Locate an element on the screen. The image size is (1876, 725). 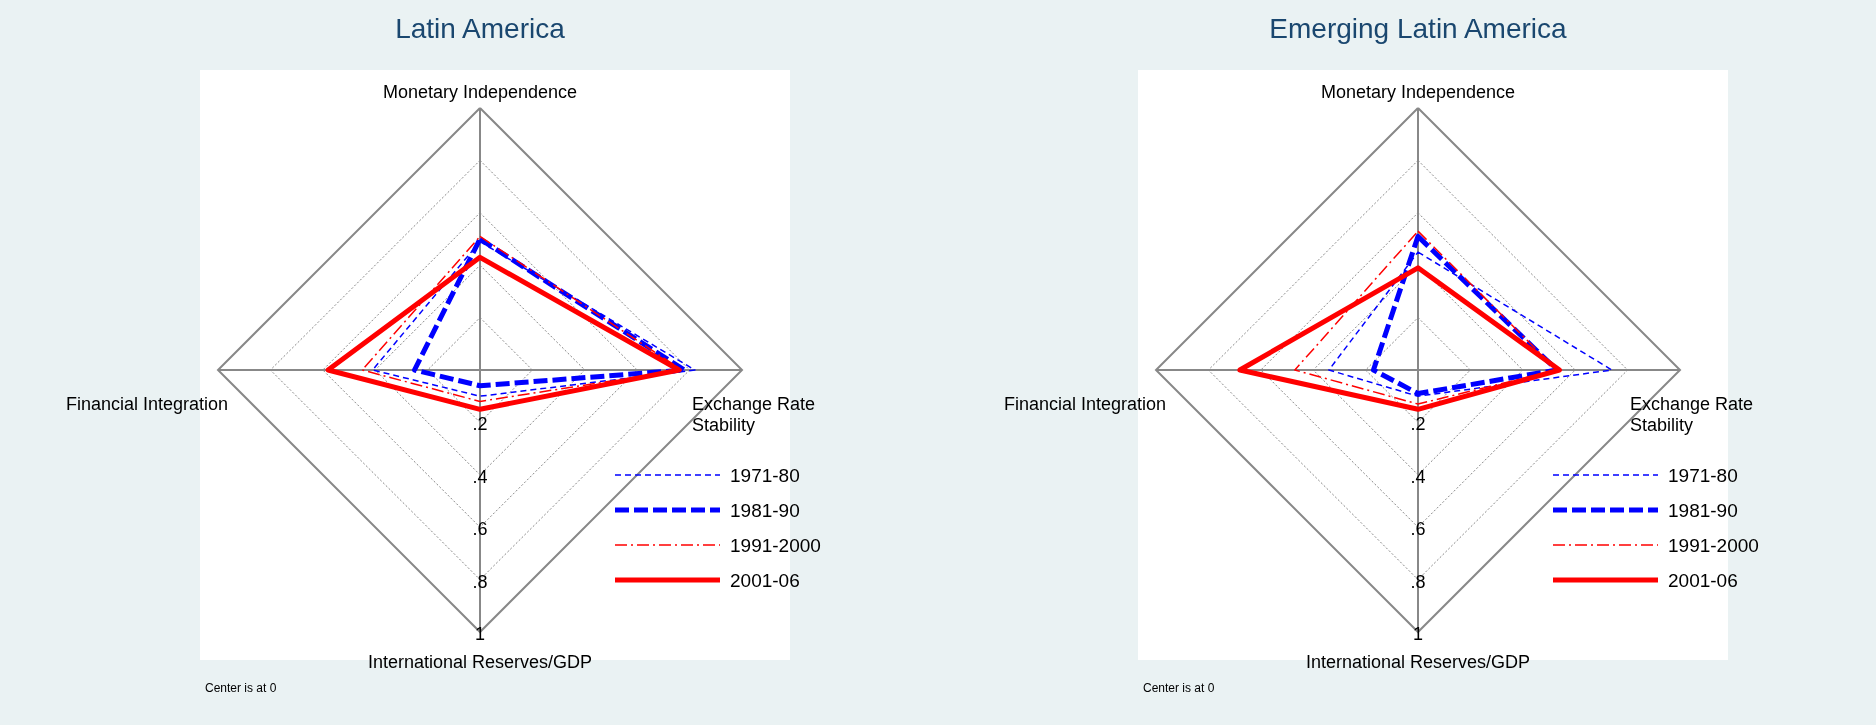
chart-title: Latin America is located at coordinates (480, 28).